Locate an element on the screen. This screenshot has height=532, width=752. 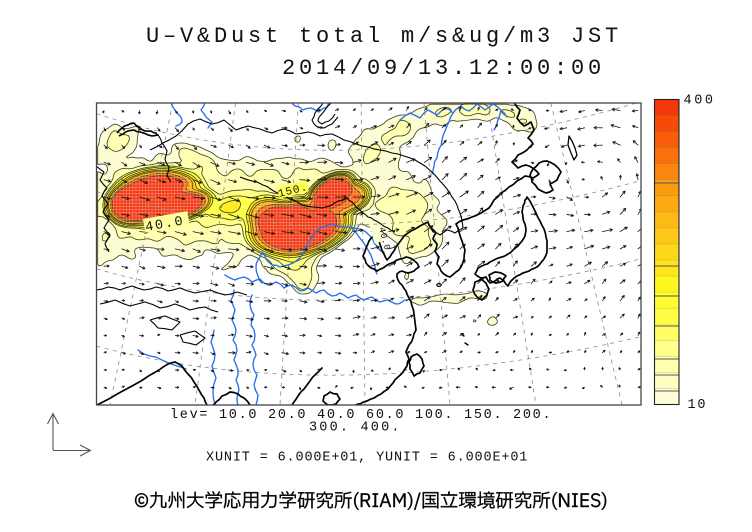
svg-text:XUNIT = 6.000E+01, YUNIT = 6.0: XUNIT = 6.000E+01, YUNIT = 6.000E+01 is located at coordinates (367, 458).